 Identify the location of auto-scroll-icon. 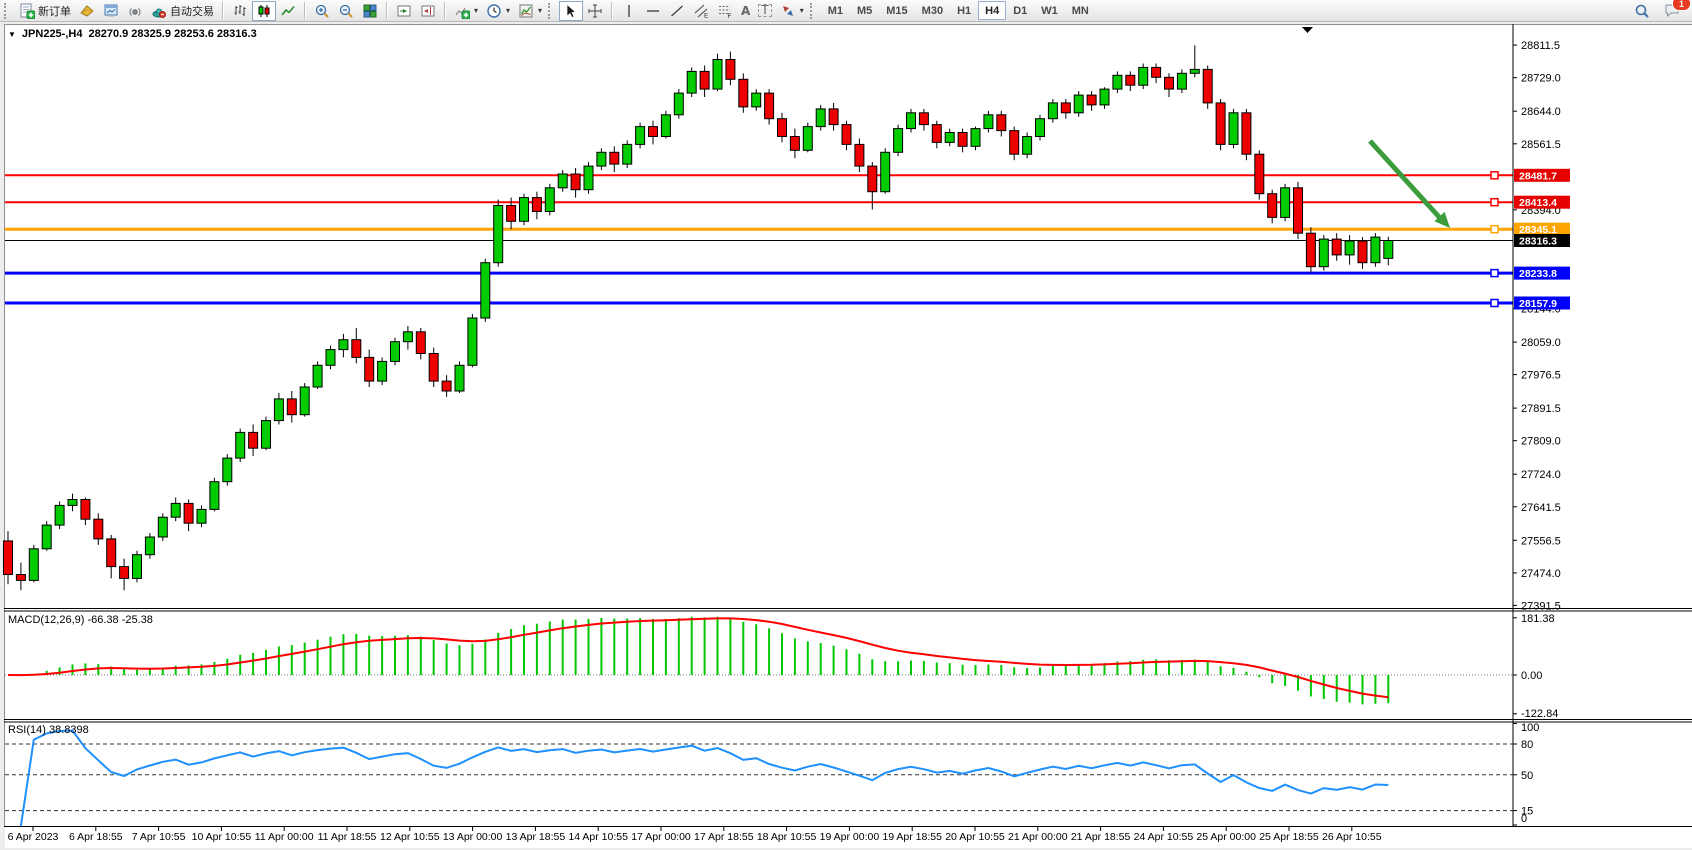
(404, 11).